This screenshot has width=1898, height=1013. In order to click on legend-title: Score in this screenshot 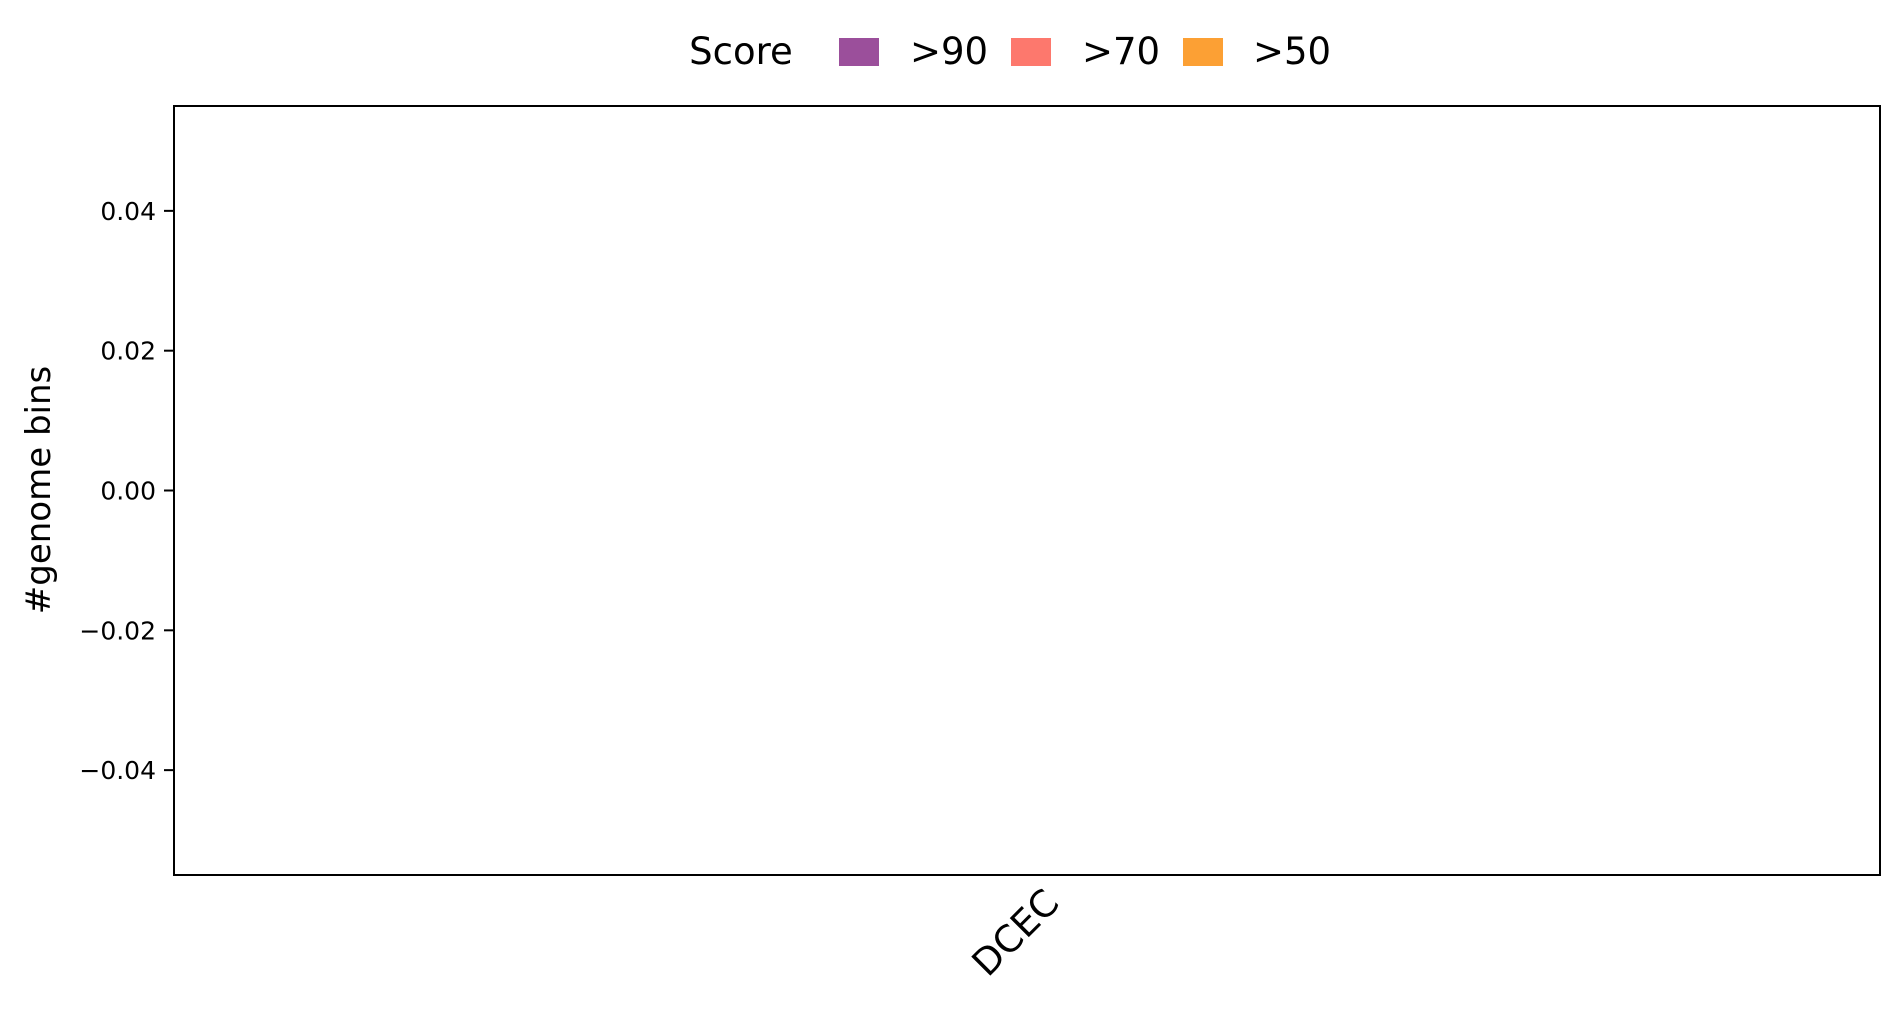, I will do `click(741, 51)`.